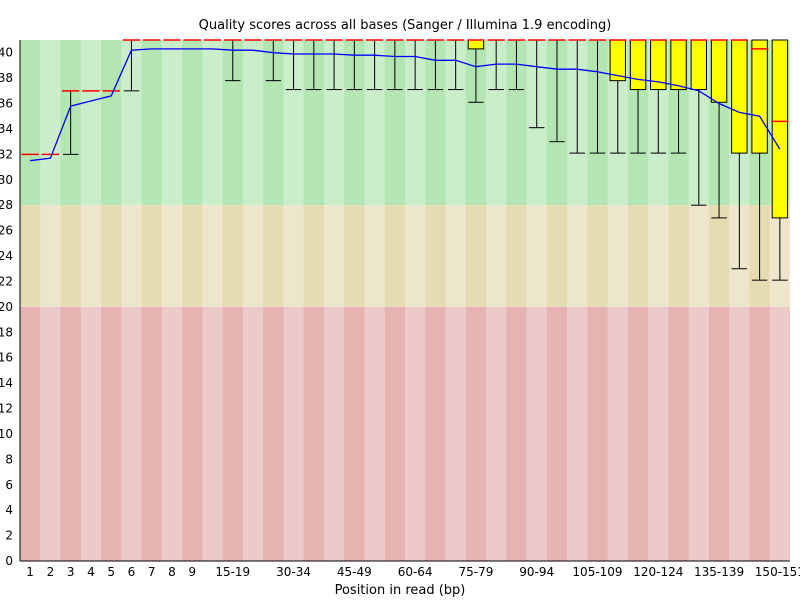  Describe the element at coordinates (192, 572) in the screenshot. I see `x-tick-label: 9` at that location.